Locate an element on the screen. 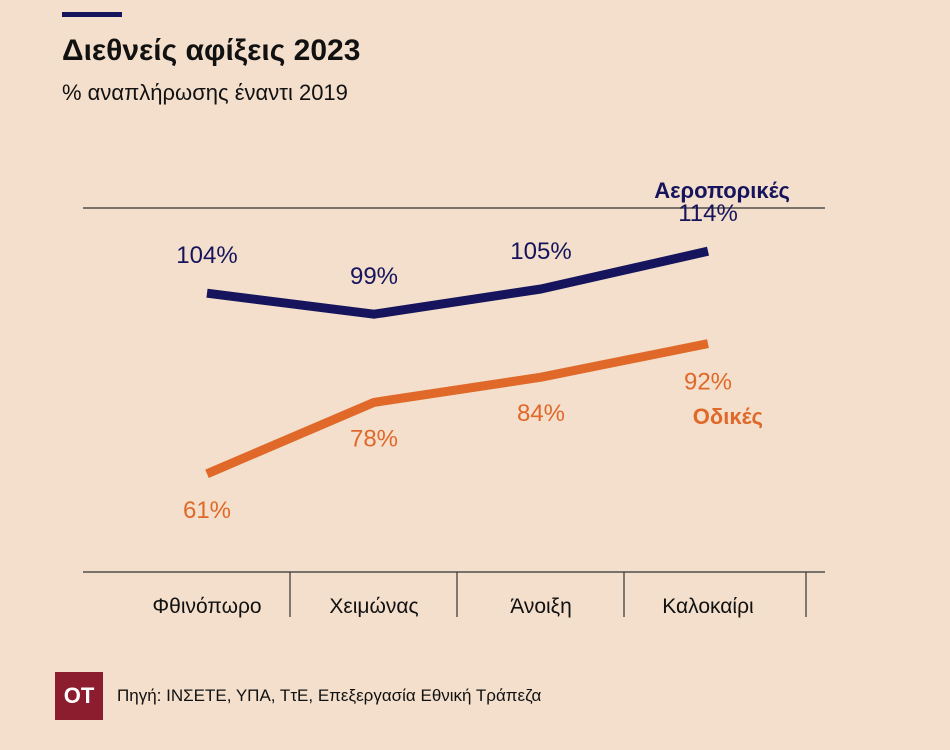  road-data-label: 78% is located at coordinates (374, 438).